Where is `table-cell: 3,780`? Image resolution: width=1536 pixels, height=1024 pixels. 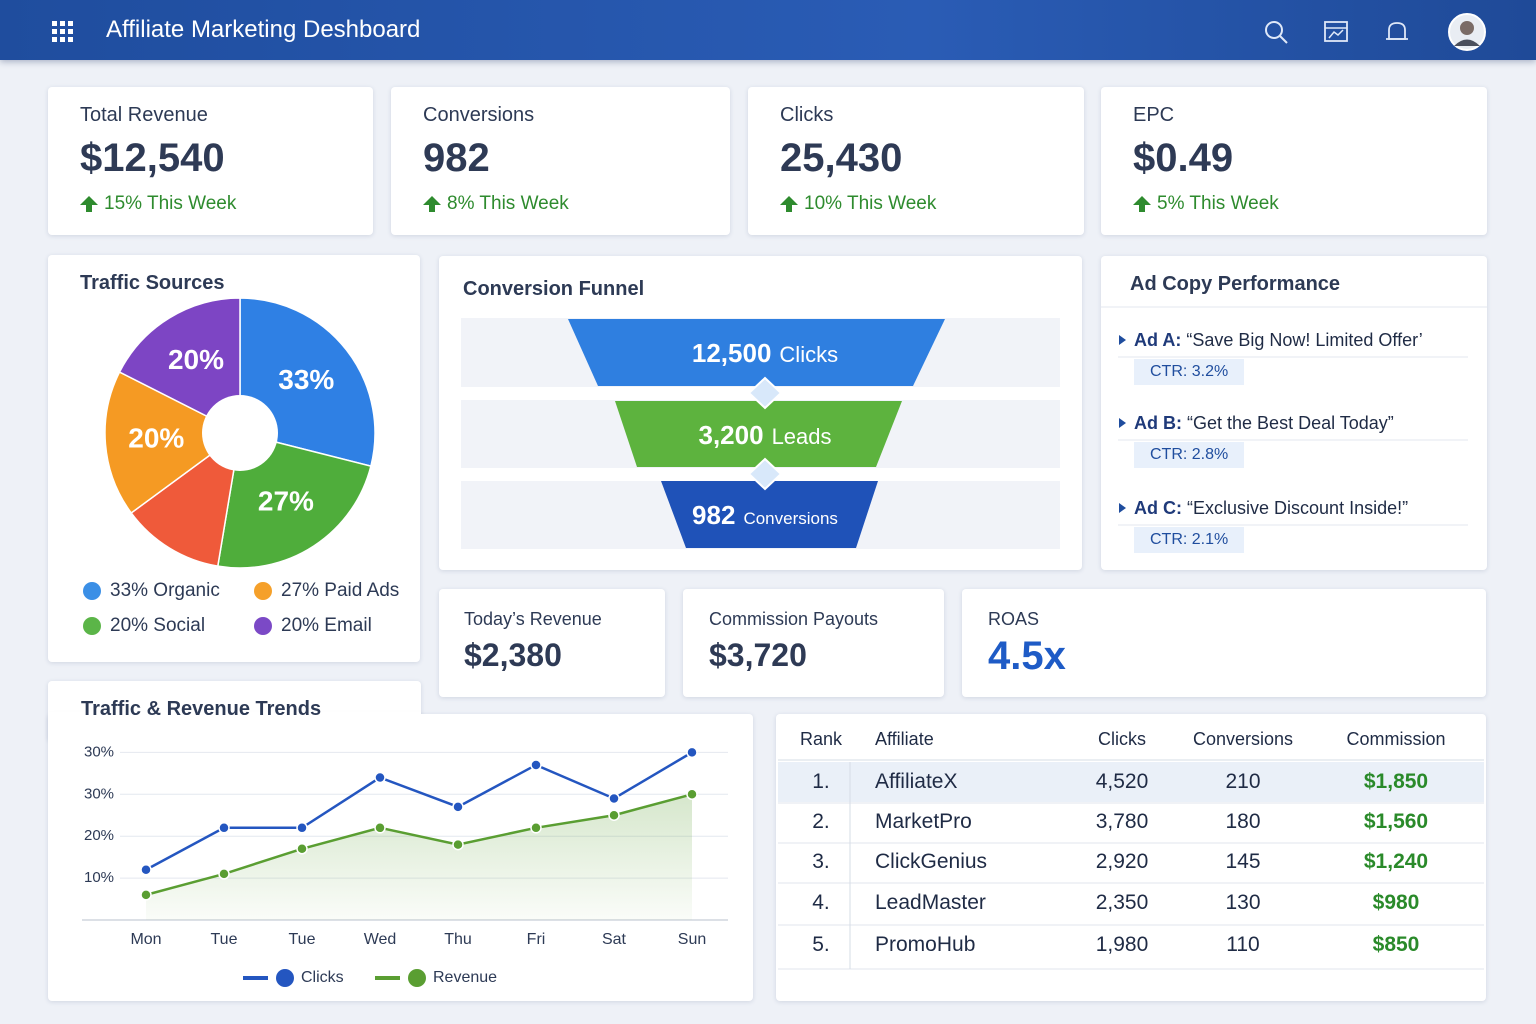
table-cell: 3,780 is located at coordinates (1122, 821).